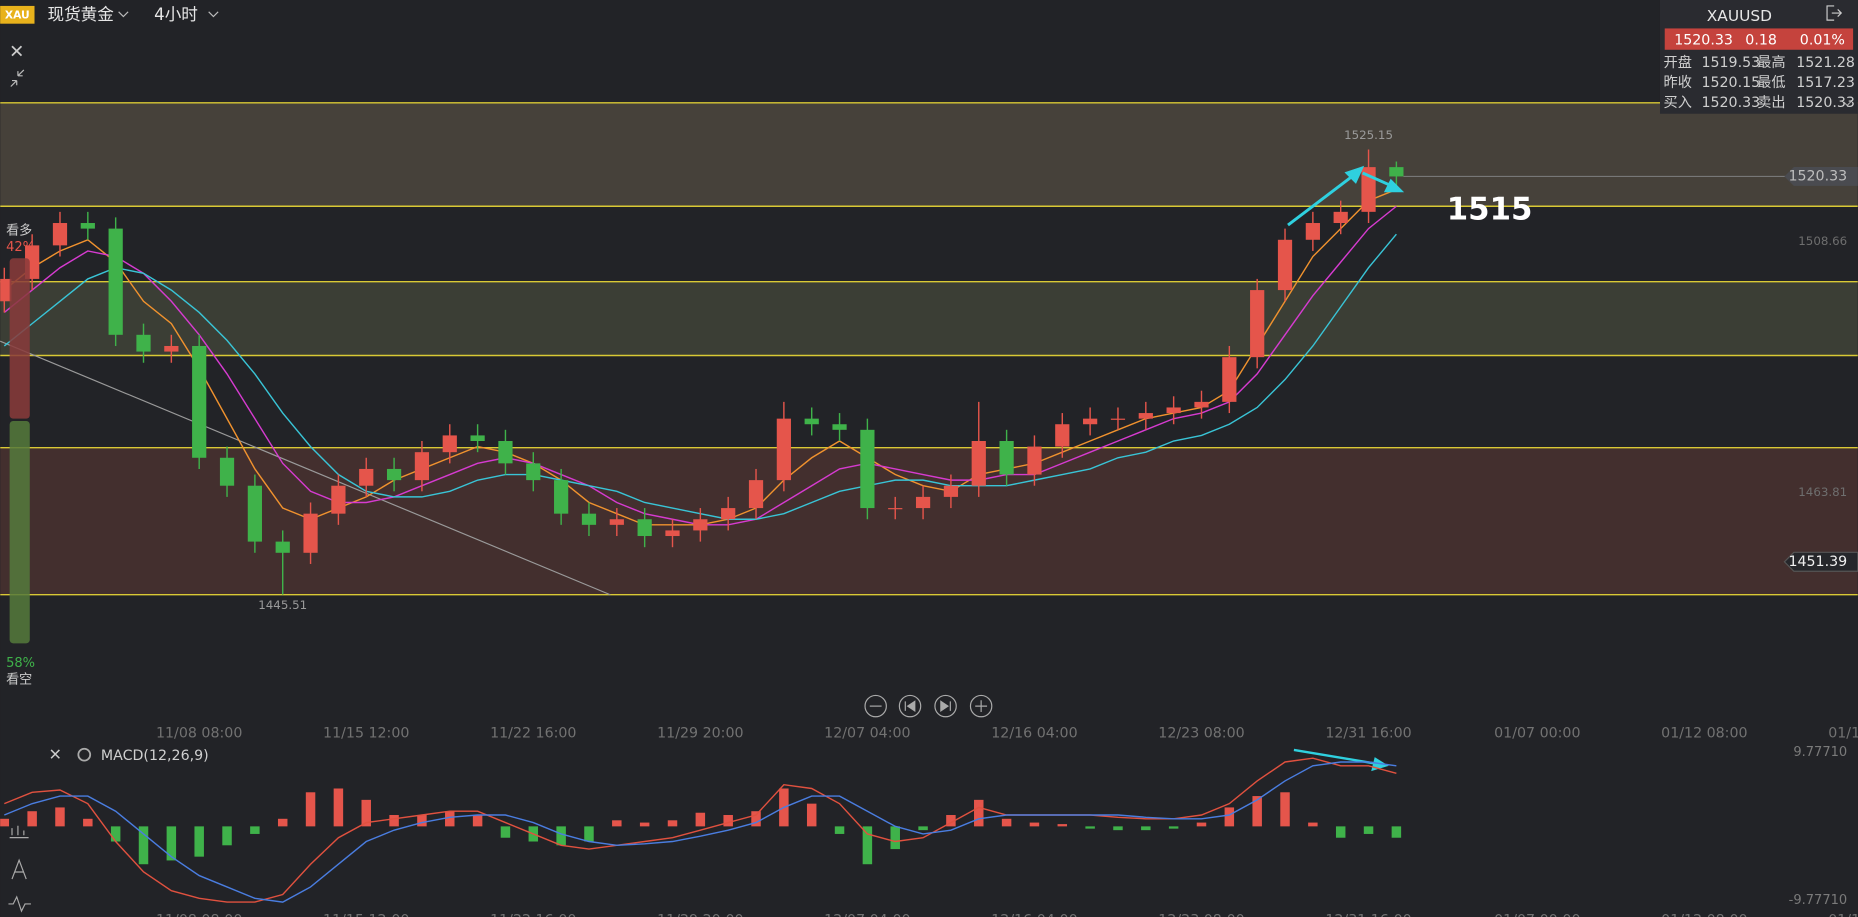 Image resolution: width=1858 pixels, height=917 pixels. I want to click on quote-price: 1520.33, so click(1703, 40).